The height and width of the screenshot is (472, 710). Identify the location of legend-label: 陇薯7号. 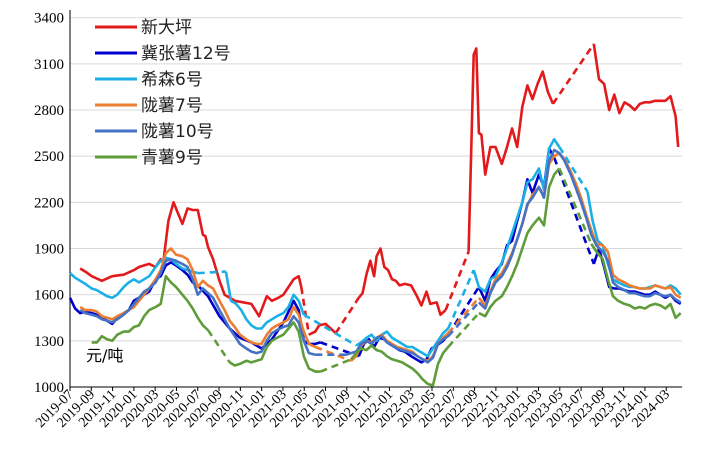
(172, 106).